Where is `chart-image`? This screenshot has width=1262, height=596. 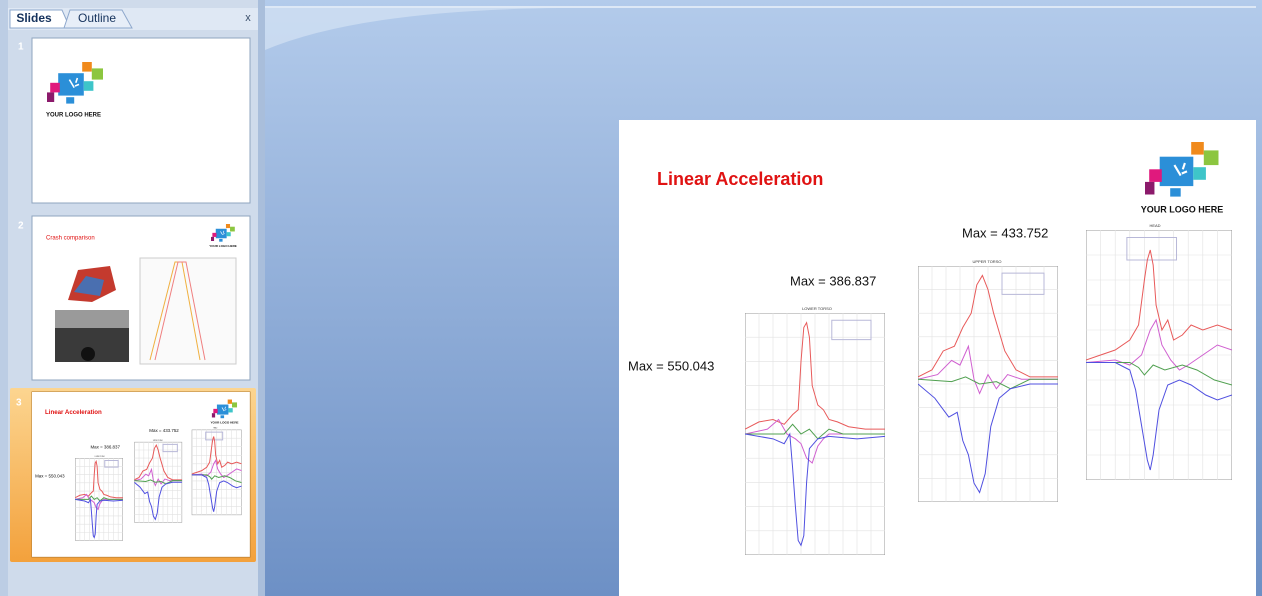
chart-image is located at coordinates (188, 311).